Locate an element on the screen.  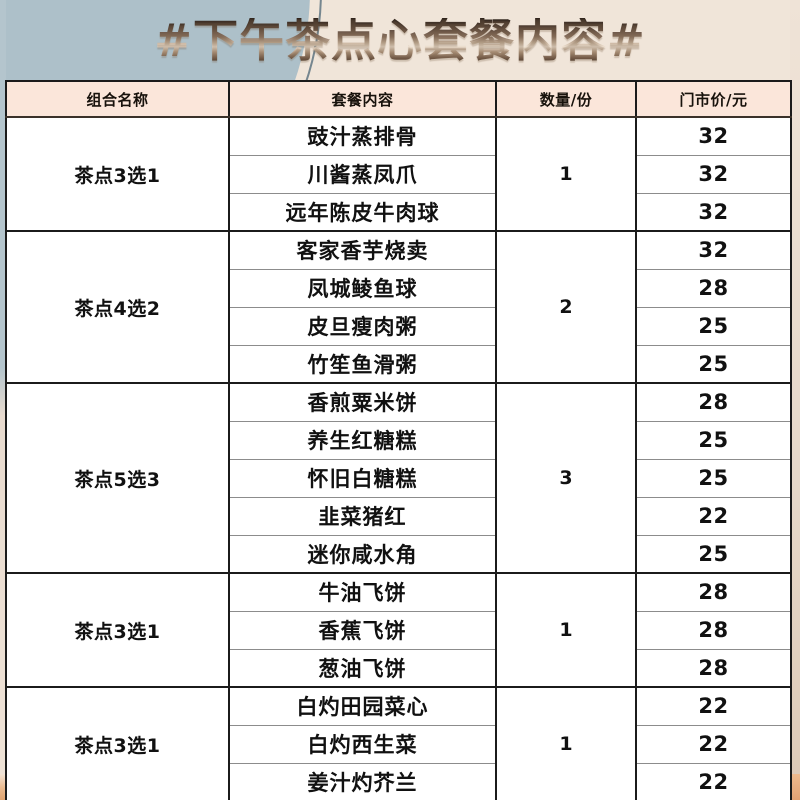
item-name-cell: 客家香芋烧卖 is located at coordinates (363, 249).